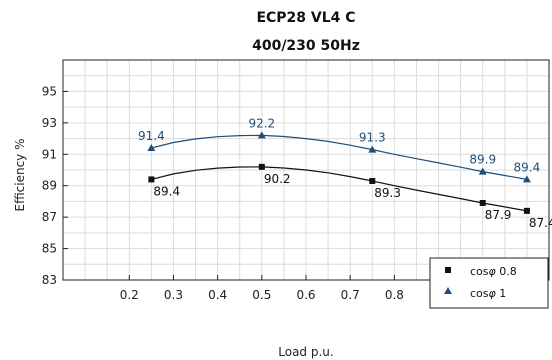  I want to click on x-tick-label: 0.7, so click(350, 295).